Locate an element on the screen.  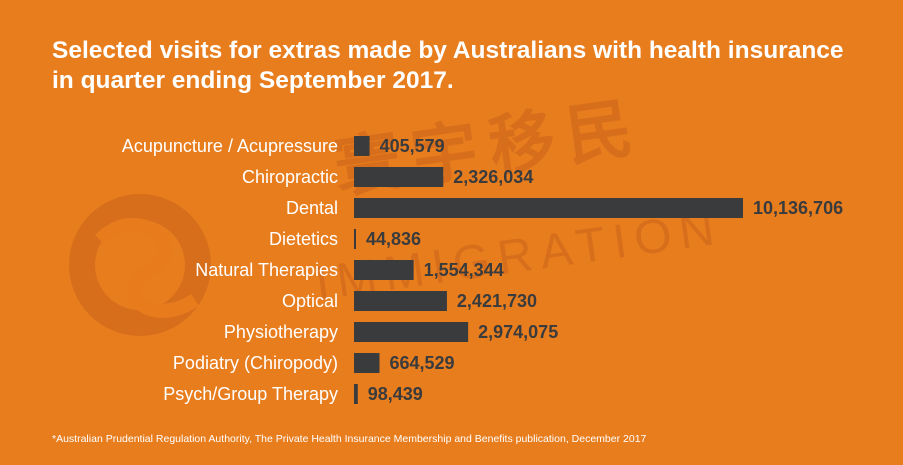
watermark-logo-icon is located at coordinates (140, 265).